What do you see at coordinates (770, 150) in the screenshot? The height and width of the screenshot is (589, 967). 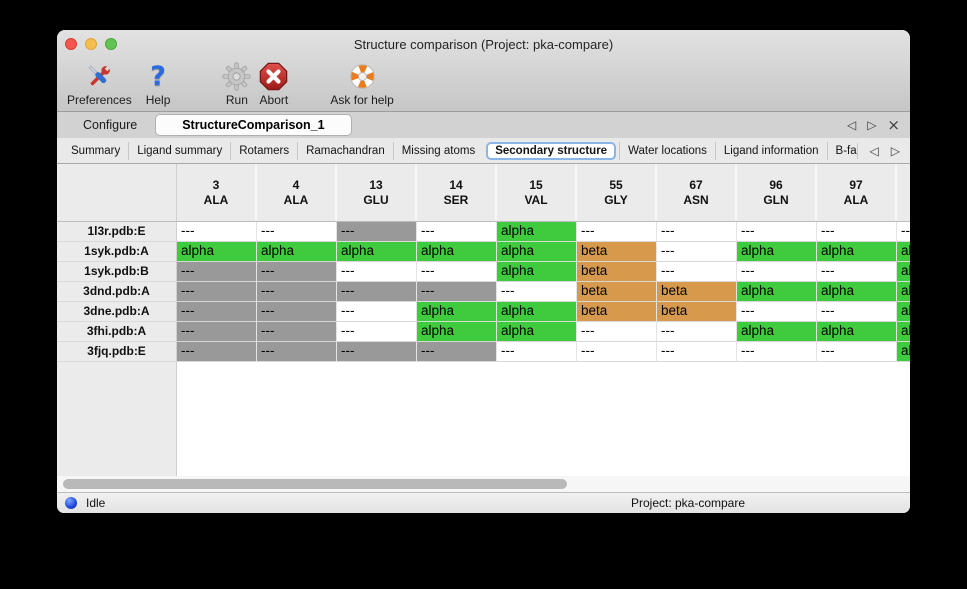 I see `tab-ligand-information: Ligand information` at bounding box center [770, 150].